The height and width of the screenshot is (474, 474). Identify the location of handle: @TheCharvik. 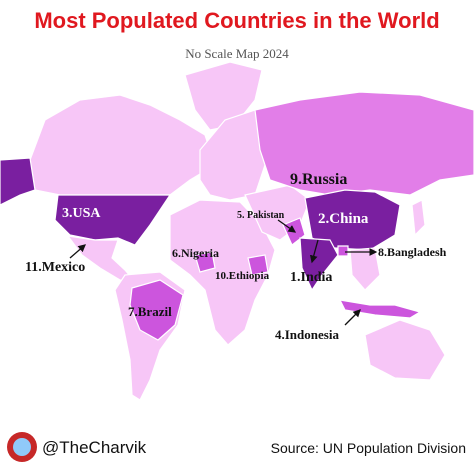
(94, 447).